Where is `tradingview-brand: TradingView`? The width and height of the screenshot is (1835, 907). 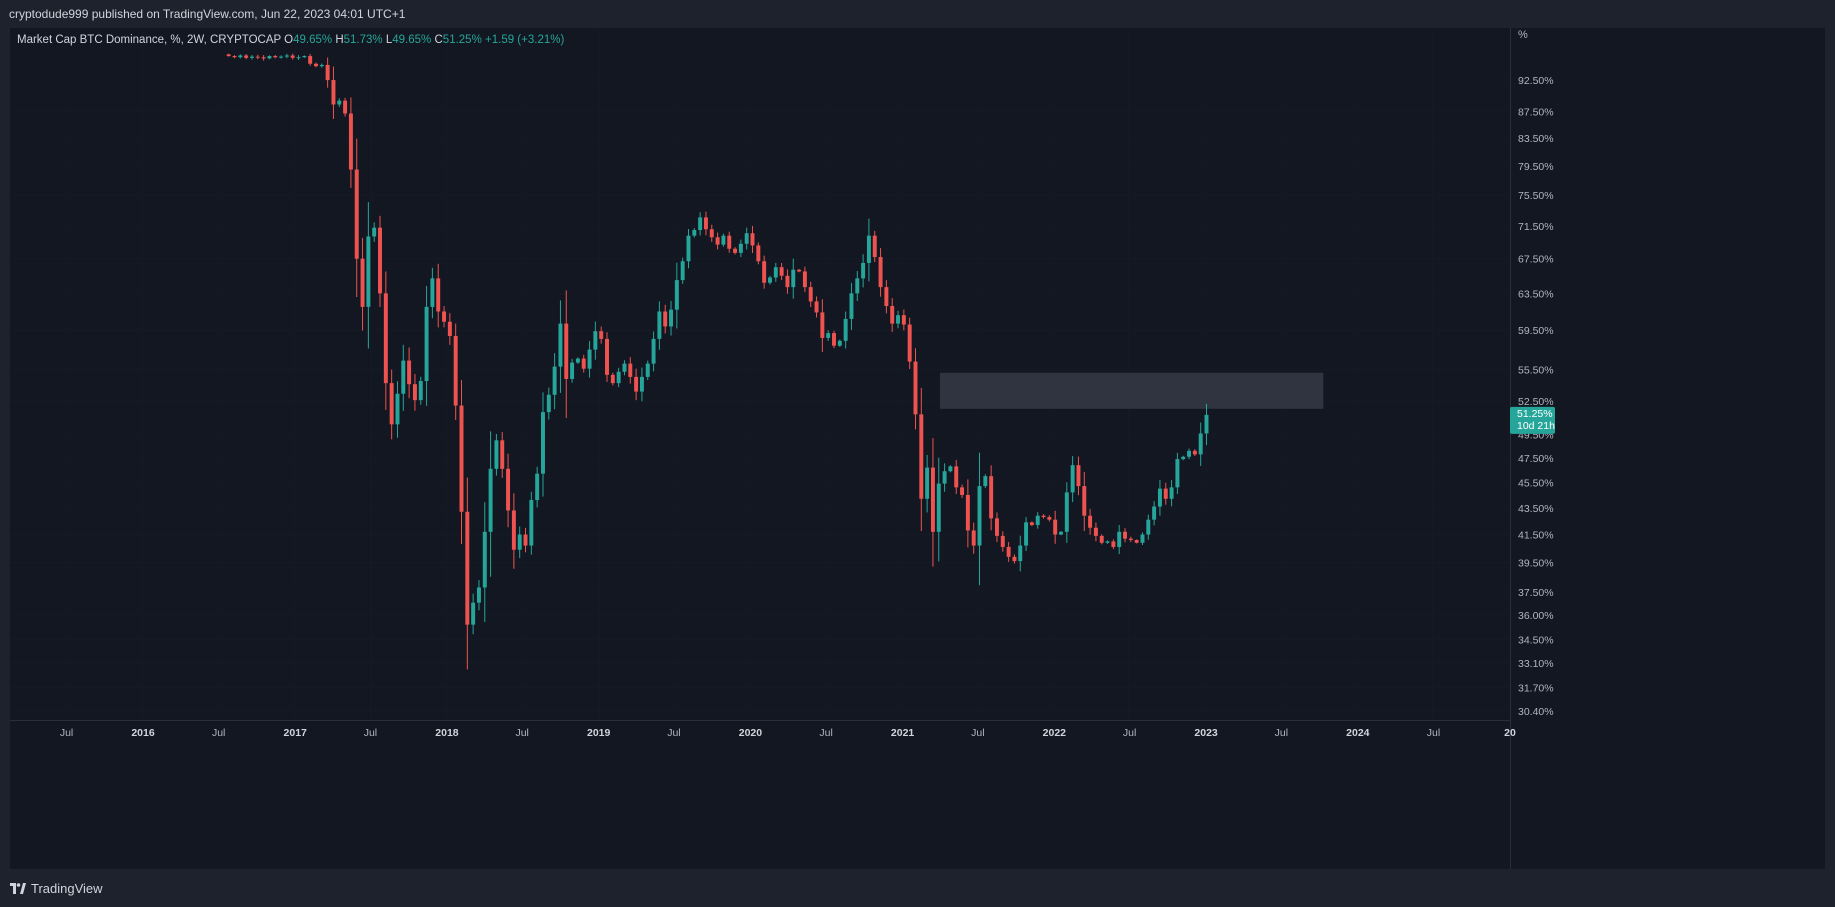
tradingview-brand: TradingView is located at coordinates (56, 888).